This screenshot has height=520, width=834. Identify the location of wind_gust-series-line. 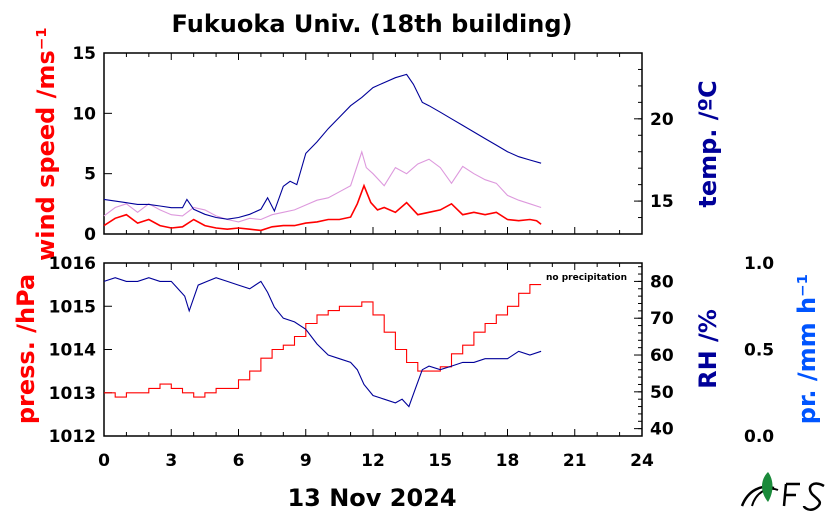
(322, 186).